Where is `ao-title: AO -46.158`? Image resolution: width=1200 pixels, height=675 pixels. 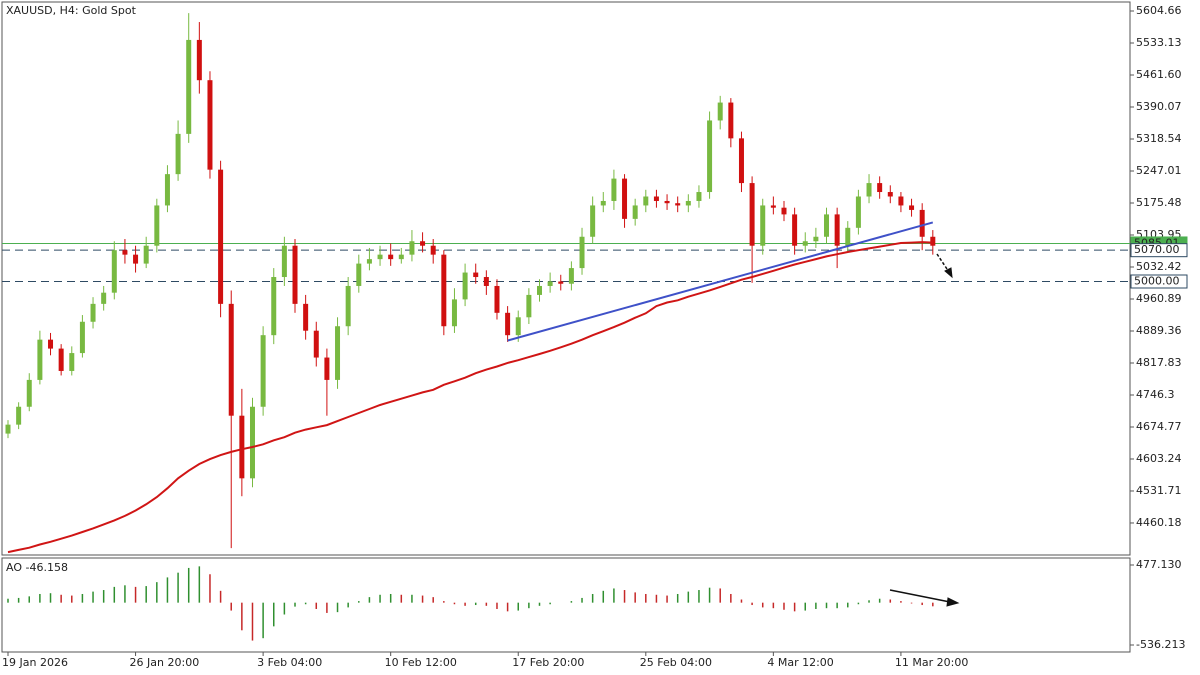 ao-title: AO -46.158 is located at coordinates (37, 567).